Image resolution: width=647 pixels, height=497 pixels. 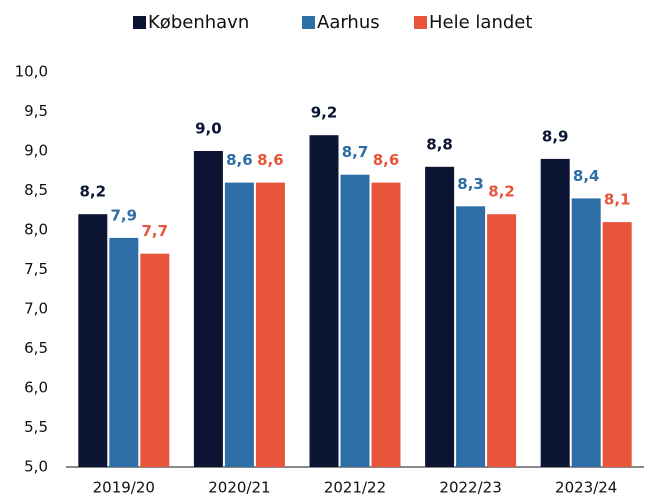 What do you see at coordinates (36, 151) in the screenshot?
I see `y-tick-label: 9,0` at bounding box center [36, 151].